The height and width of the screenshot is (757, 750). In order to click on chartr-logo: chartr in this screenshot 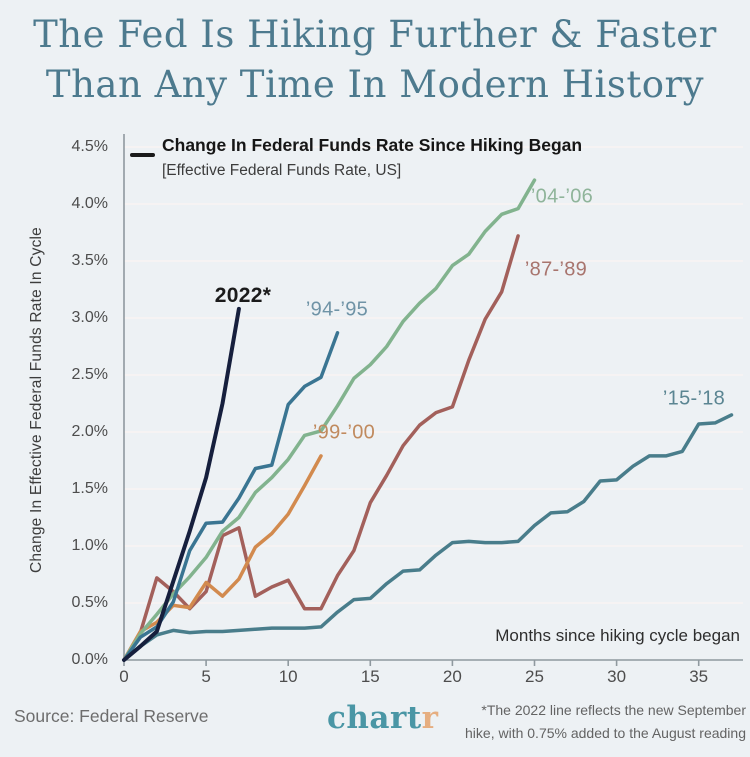, I will do `click(383, 718)`.